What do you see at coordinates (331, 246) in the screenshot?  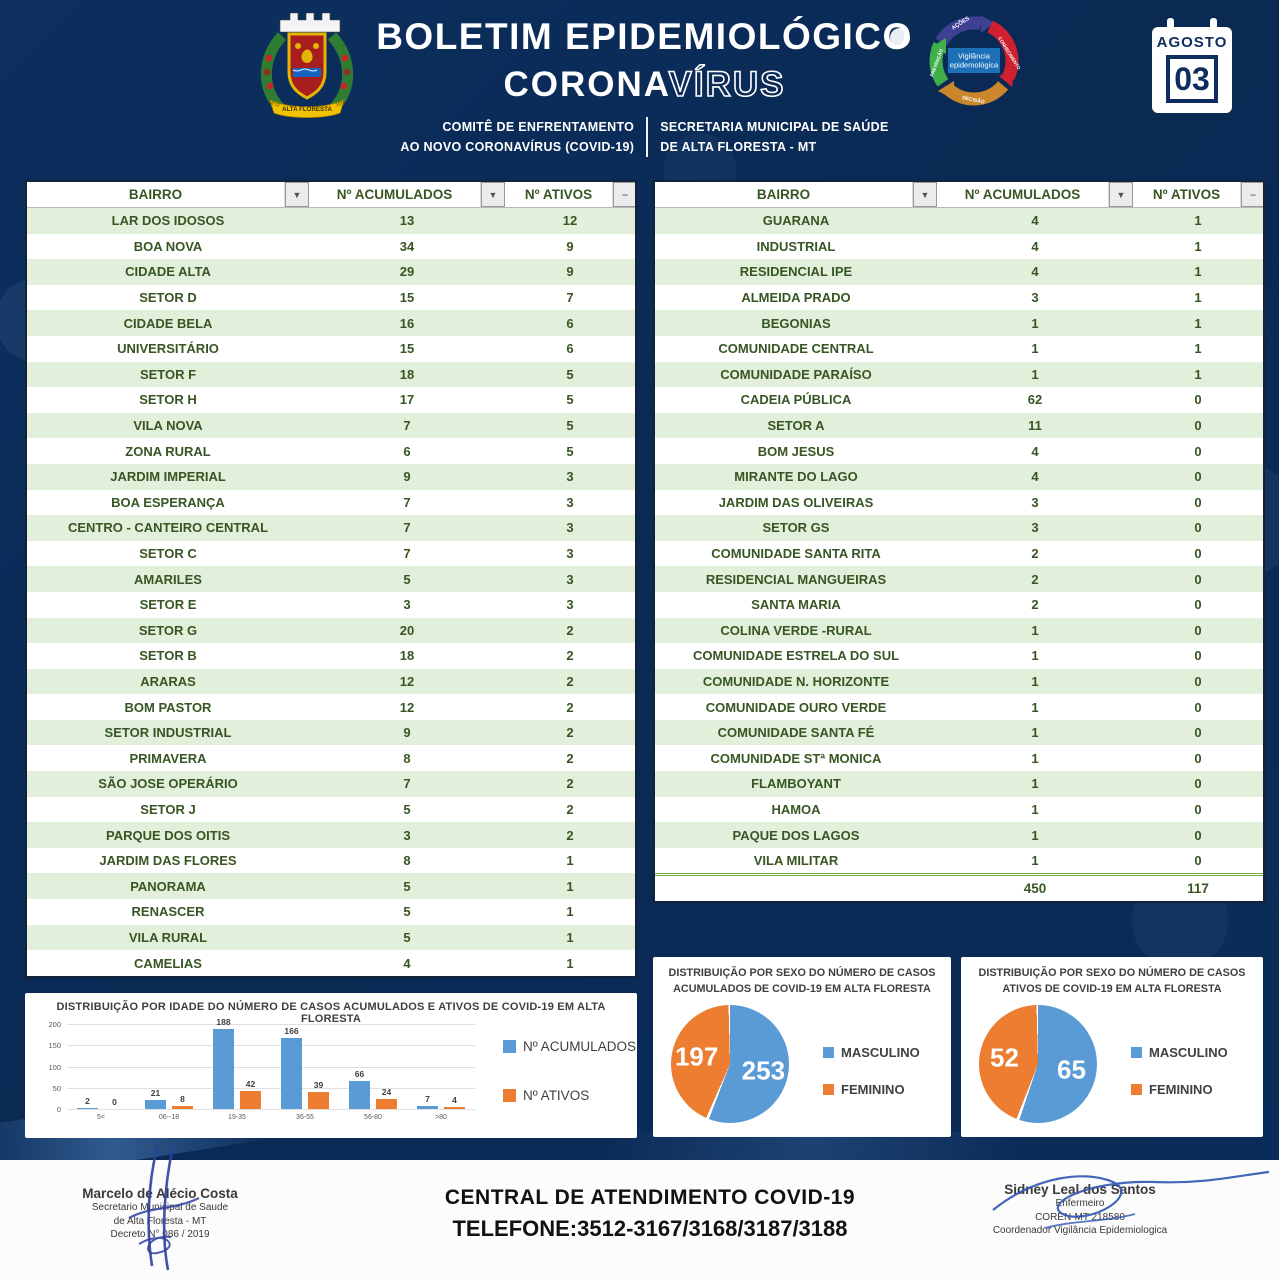 I see `table-row: BOA NOVA 34 9` at bounding box center [331, 246].